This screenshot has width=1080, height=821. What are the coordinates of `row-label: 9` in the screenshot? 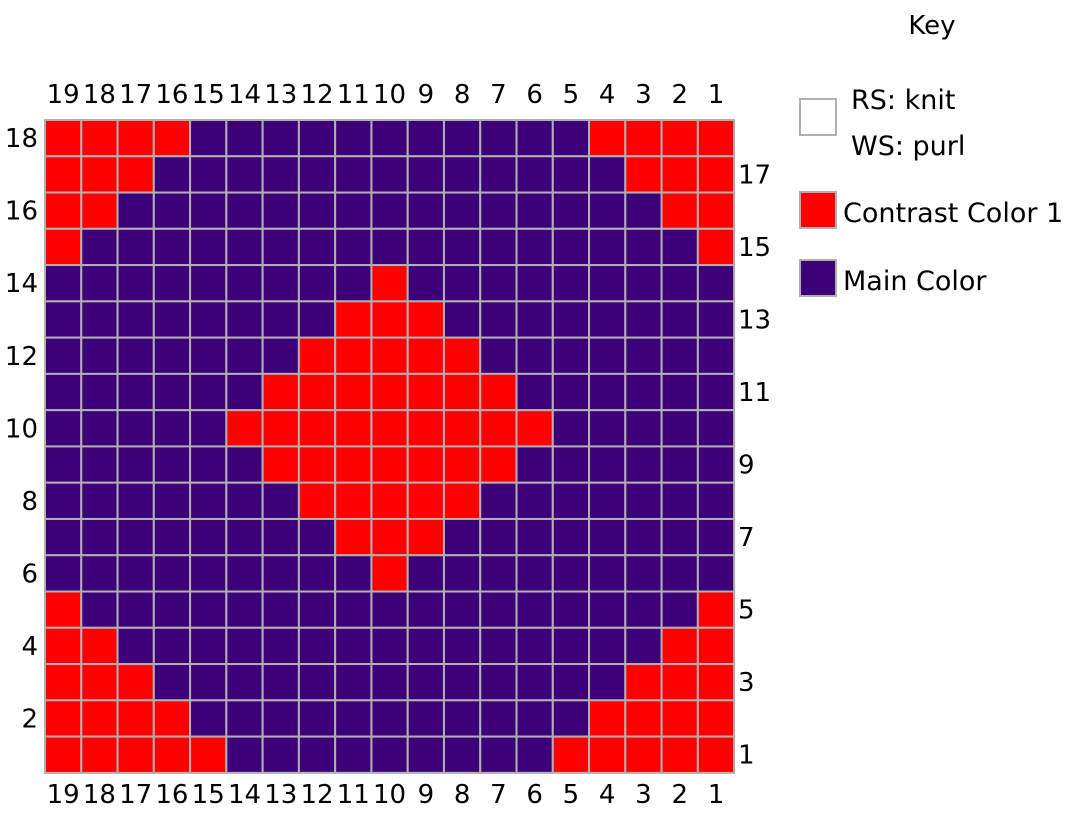 It's located at (746, 466).